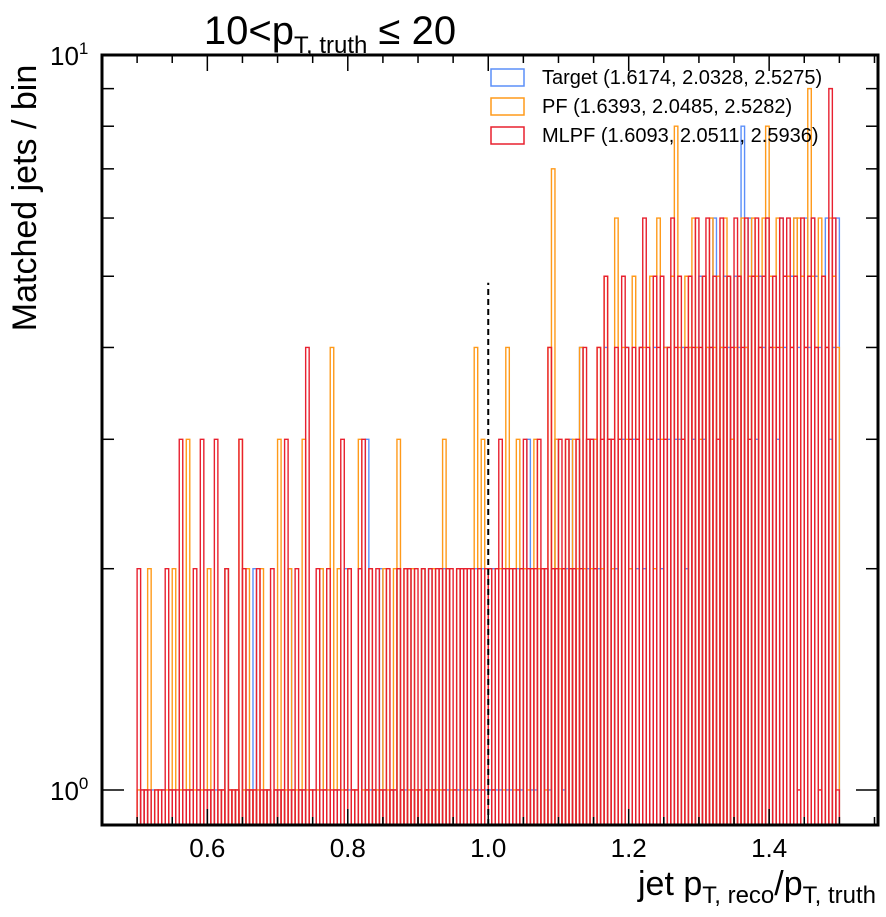 The height and width of the screenshot is (917, 886). What do you see at coordinates (69, 55) in the screenshot?
I see `y-tick-label: 10¹` at bounding box center [69, 55].